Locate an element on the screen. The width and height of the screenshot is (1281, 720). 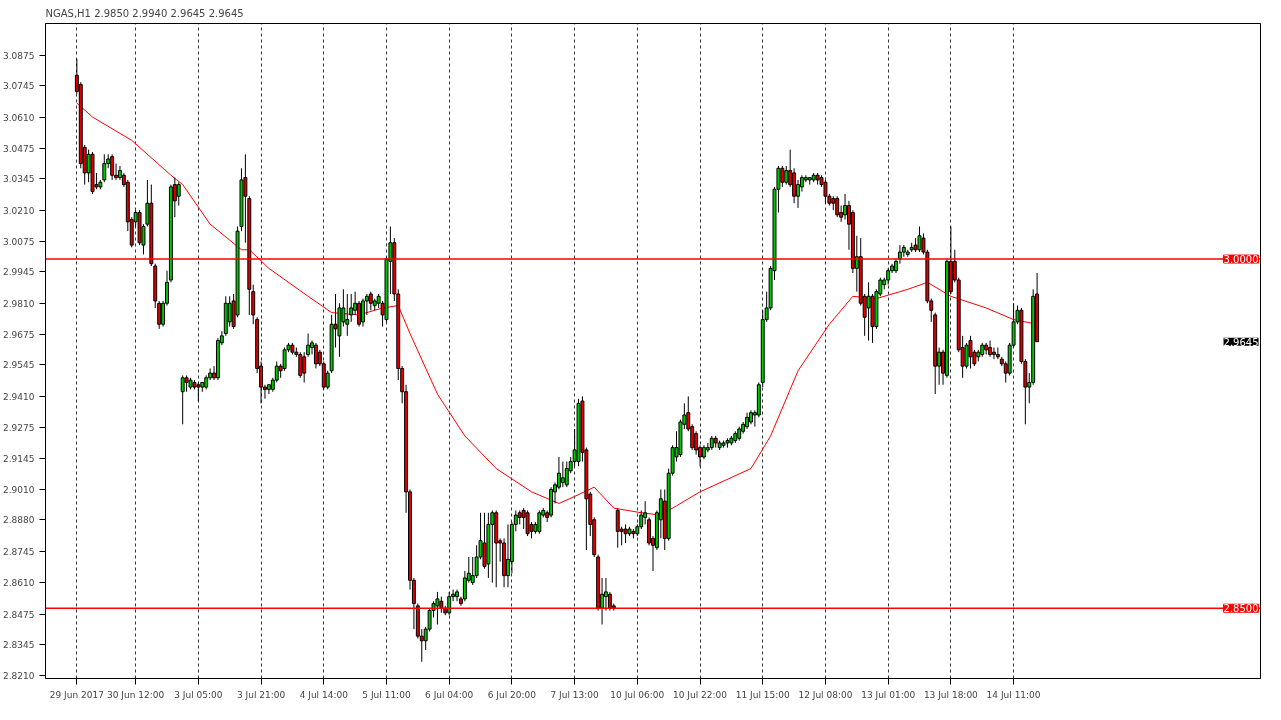
y-tick-label: 2.8210 is located at coordinates (19, 676).